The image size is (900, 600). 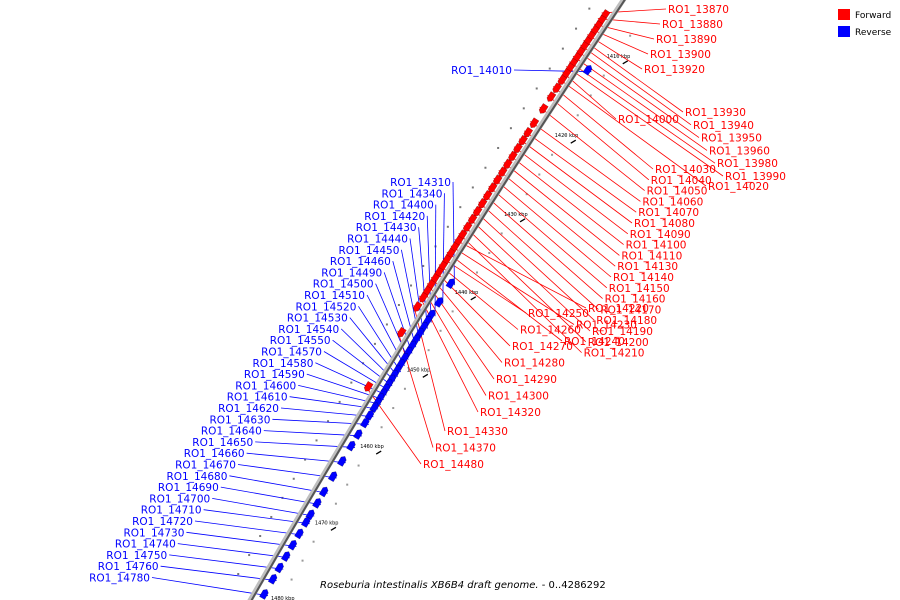 What do you see at coordinates (651, 256) in the screenshot?
I see `forward-gene-label: RO1_14110` at bounding box center [651, 256].